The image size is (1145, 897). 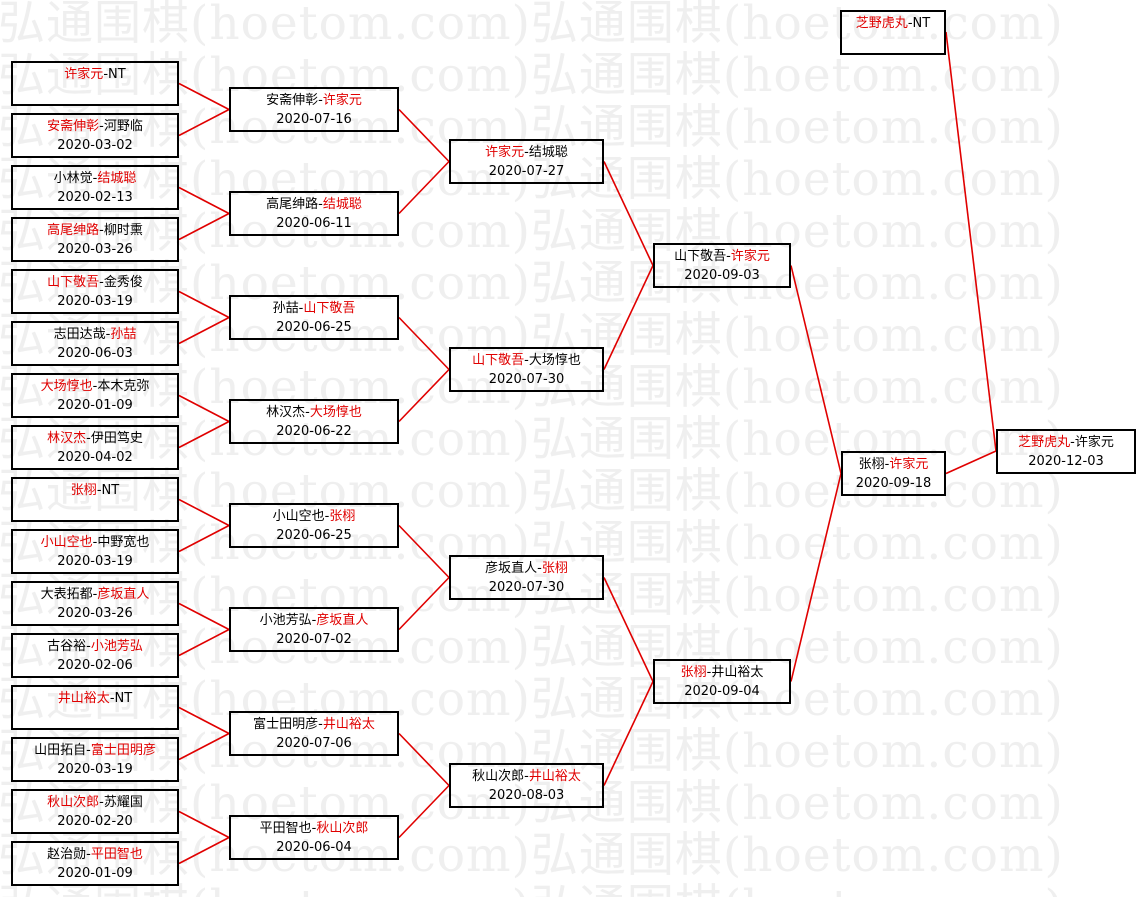 I want to click on match-date: 2020-03-02, so click(x=95, y=145).